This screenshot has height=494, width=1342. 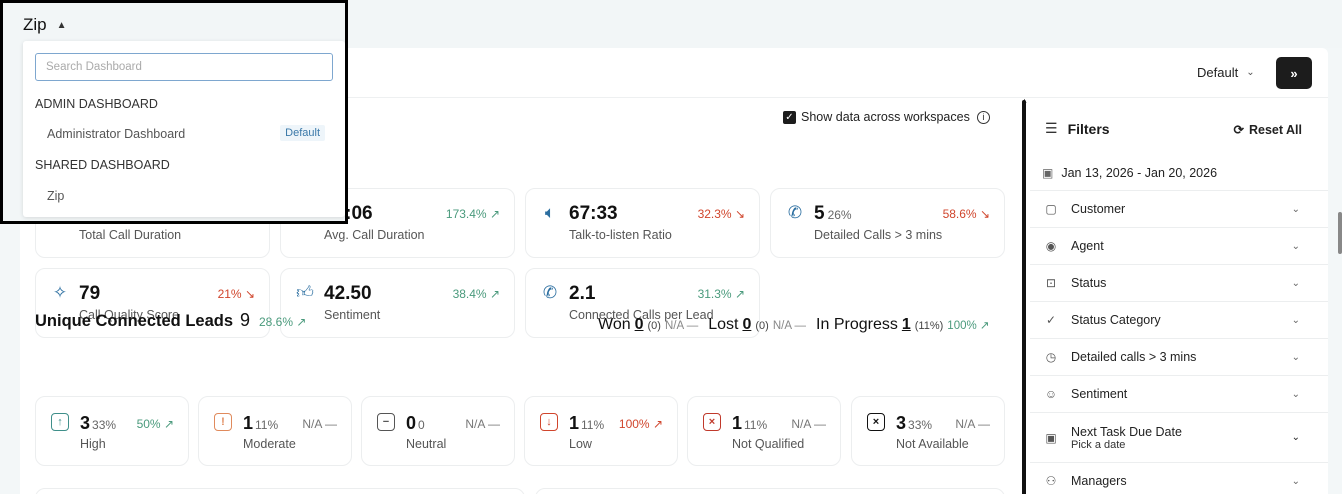 What do you see at coordinates (1051, 357) in the screenshot?
I see `clock-icon: ◷` at bounding box center [1051, 357].